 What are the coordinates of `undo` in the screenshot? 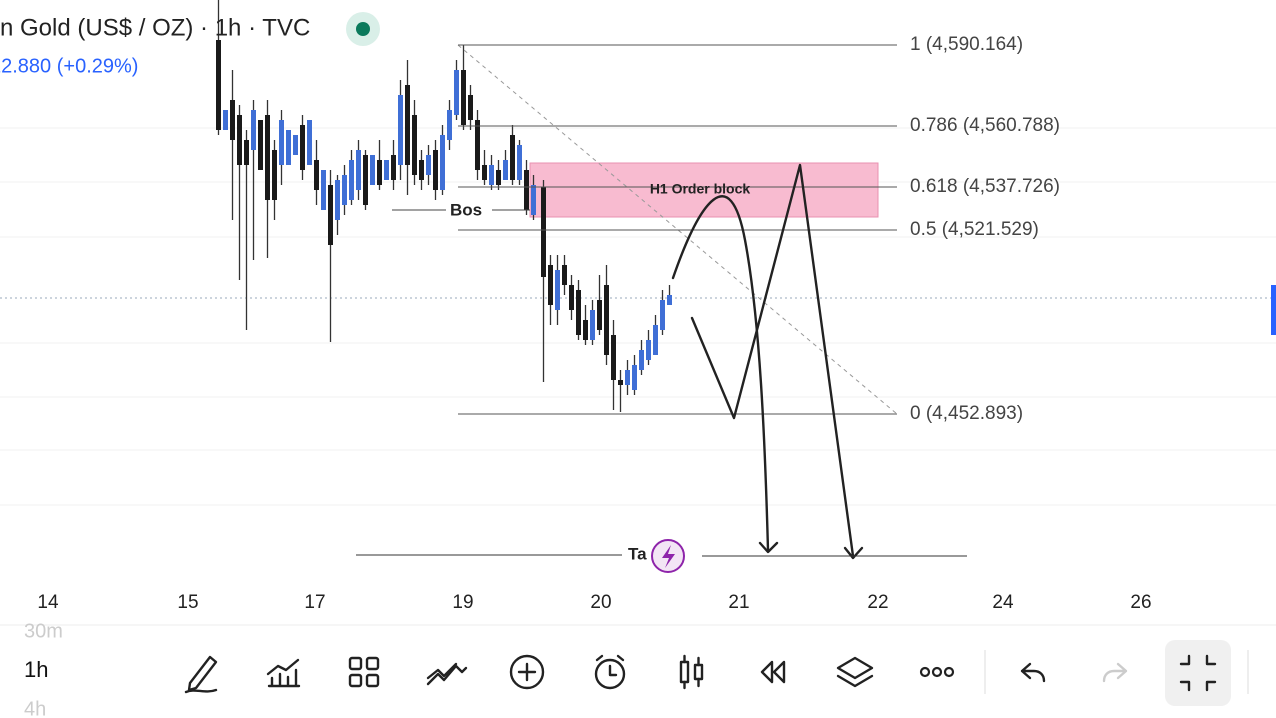 It's located at (1033, 672).